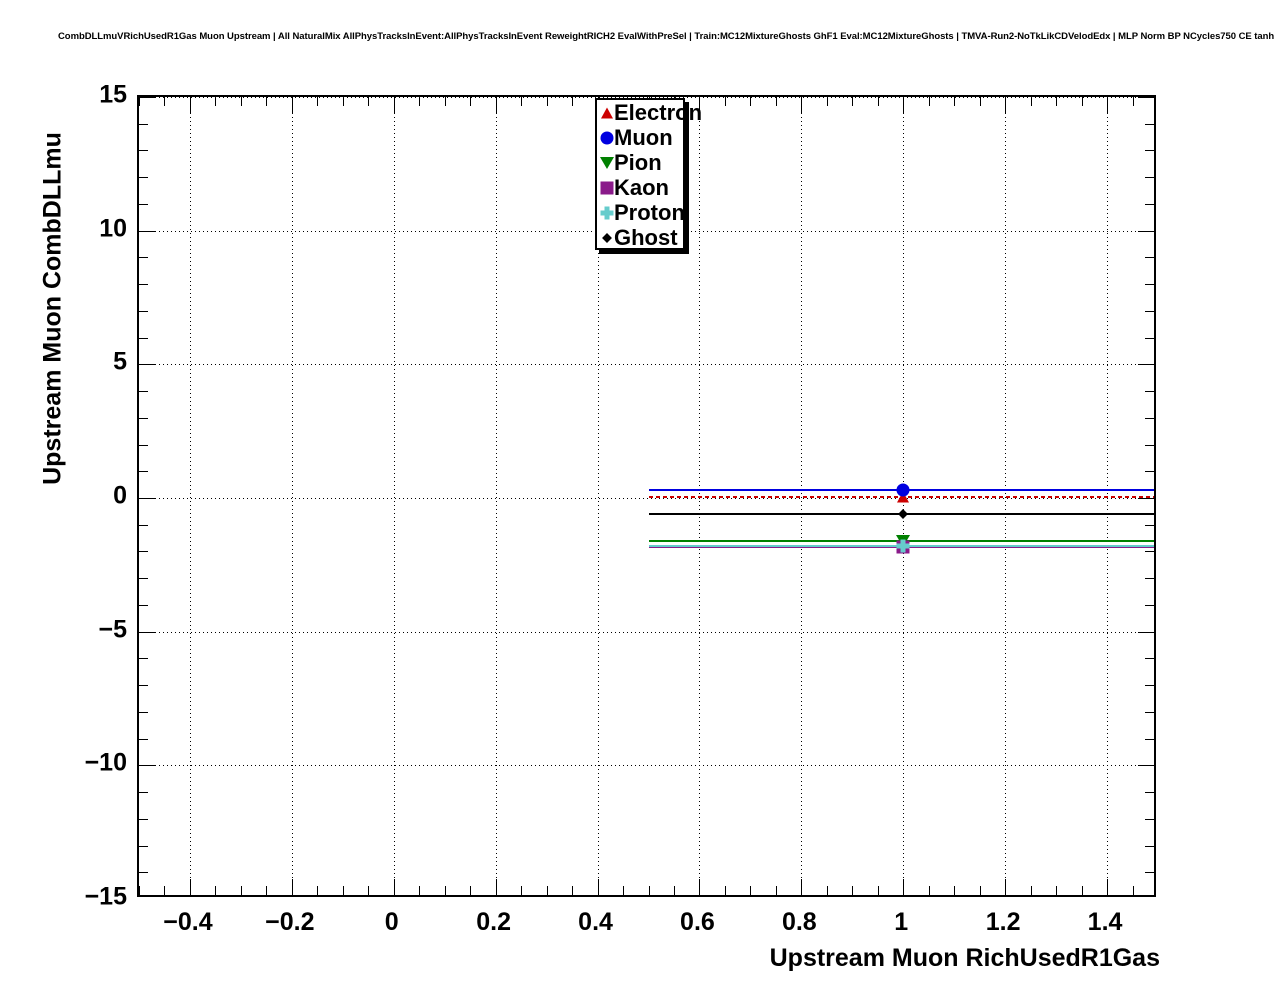  What do you see at coordinates (105, 896) in the screenshot?
I see `y-tick-label: −15` at bounding box center [105, 896].